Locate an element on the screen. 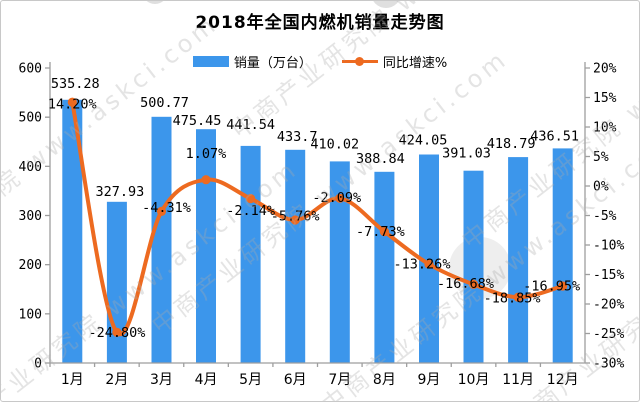 The width and height of the screenshot is (640, 402). x-axis-category-label: 8月 is located at coordinates (384, 380).